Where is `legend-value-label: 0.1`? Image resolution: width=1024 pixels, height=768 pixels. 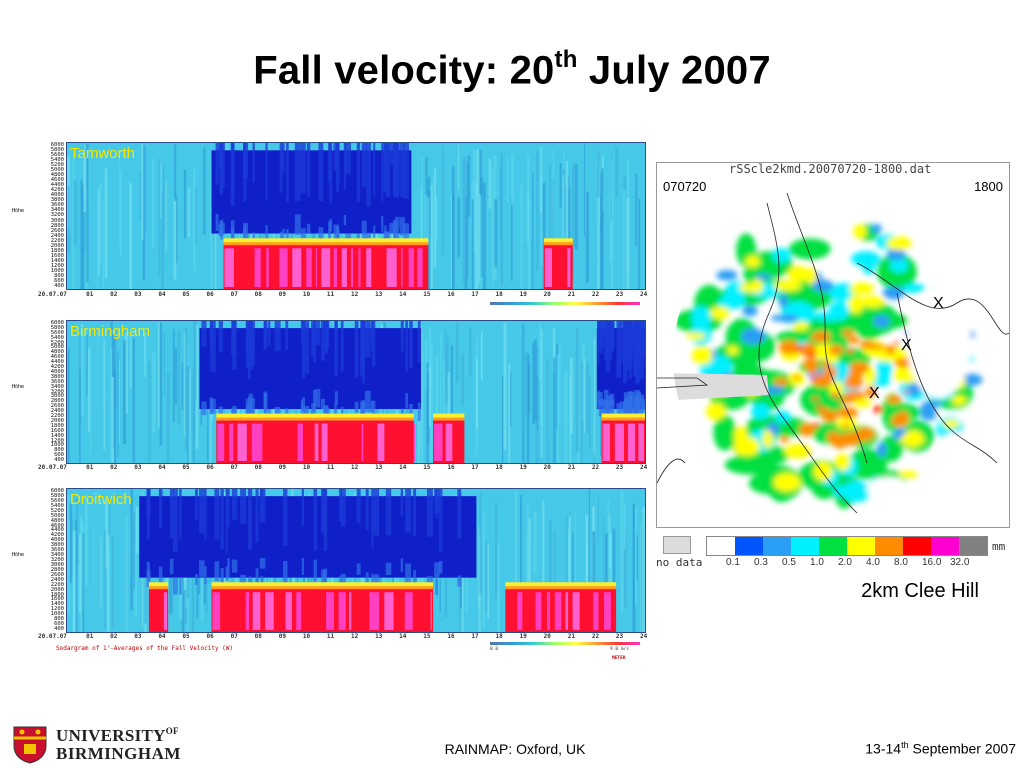 legend-value-label: 0.1 is located at coordinates (733, 562).